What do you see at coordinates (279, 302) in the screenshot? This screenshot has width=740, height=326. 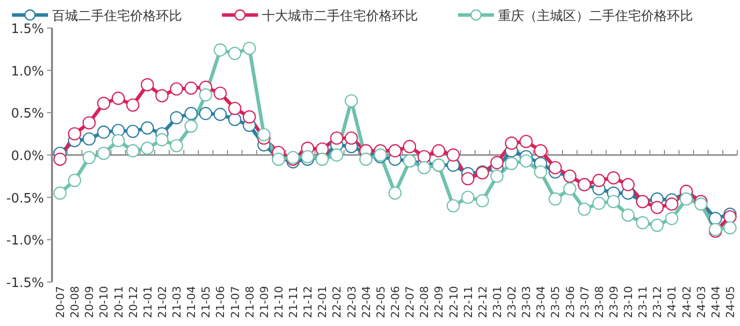 I see `x-tick-label: 21-10` at bounding box center [279, 302].